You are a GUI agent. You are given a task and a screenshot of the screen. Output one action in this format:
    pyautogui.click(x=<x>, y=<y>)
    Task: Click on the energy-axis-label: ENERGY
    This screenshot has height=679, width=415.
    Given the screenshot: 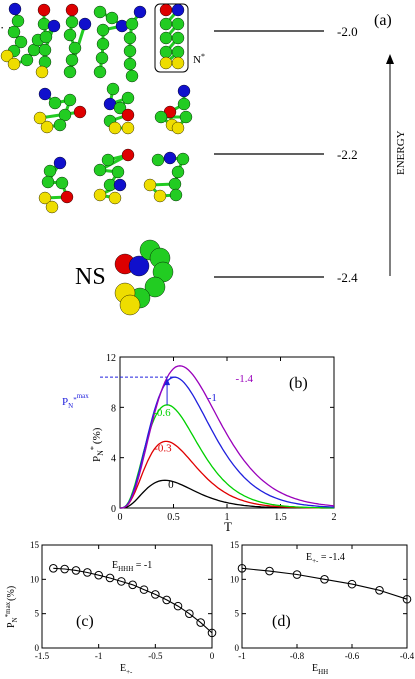 What is the action you would take?
    pyautogui.click(x=401, y=152)
    